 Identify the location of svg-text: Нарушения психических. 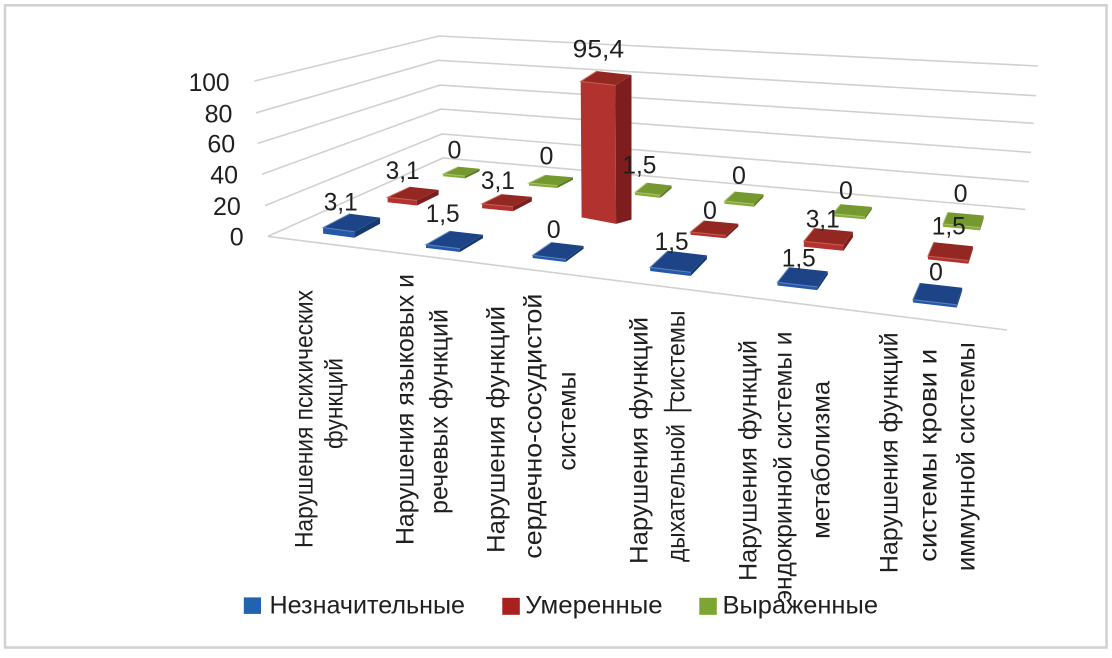
(305, 419).